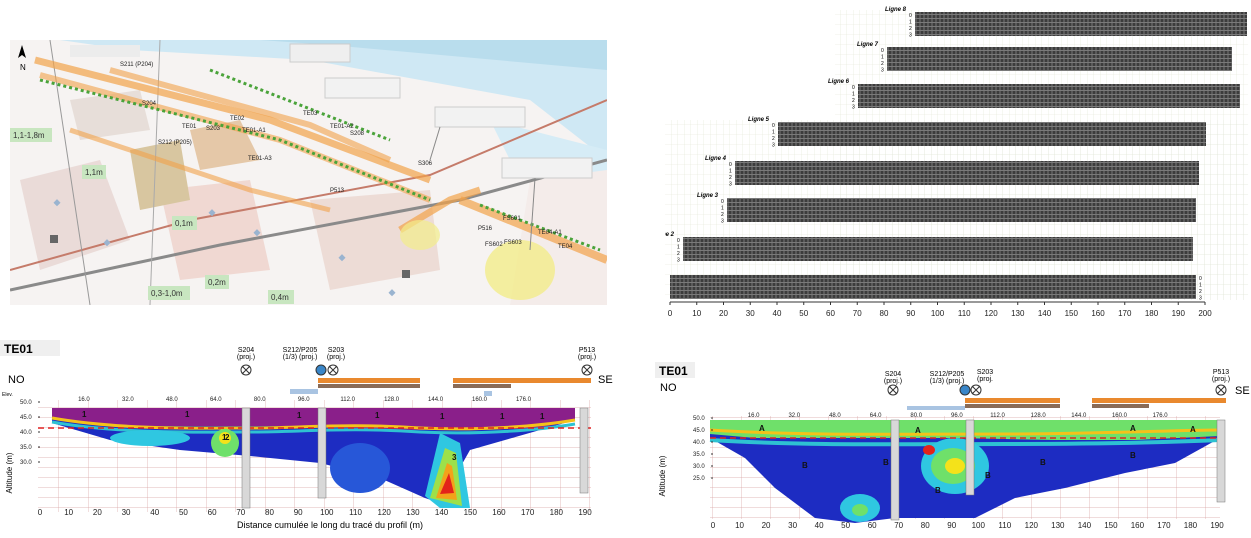 The height and width of the screenshot is (538, 1251). What do you see at coordinates (128, 400) in the screenshot?
I see `top-tick: 32.0` at bounding box center [128, 400].